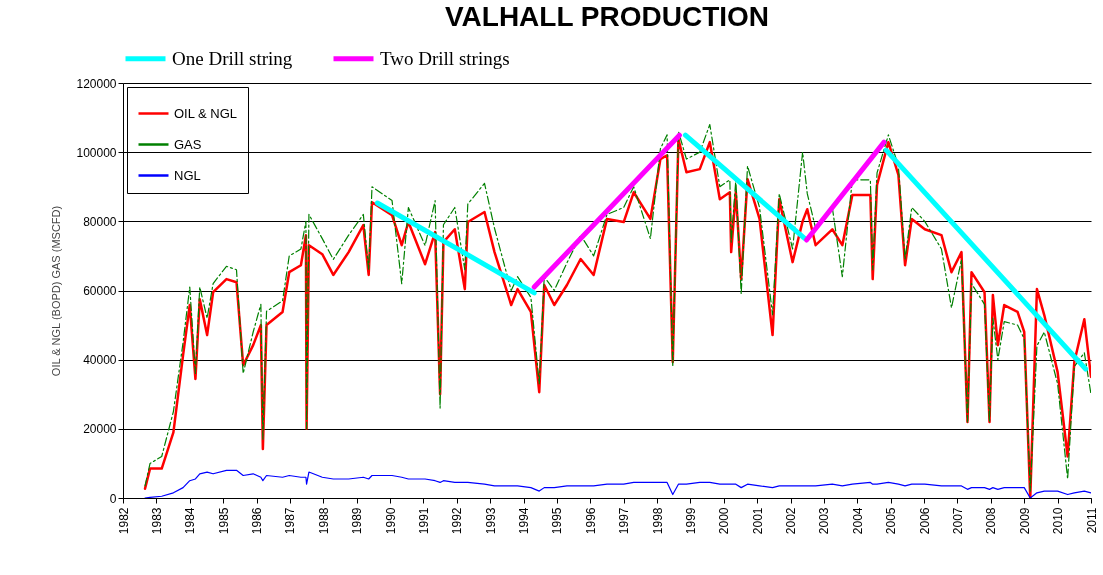 The height and width of the screenshot is (575, 1103). Describe the element at coordinates (557, 521) in the screenshot. I see `x-tick-label: 1995` at that location.